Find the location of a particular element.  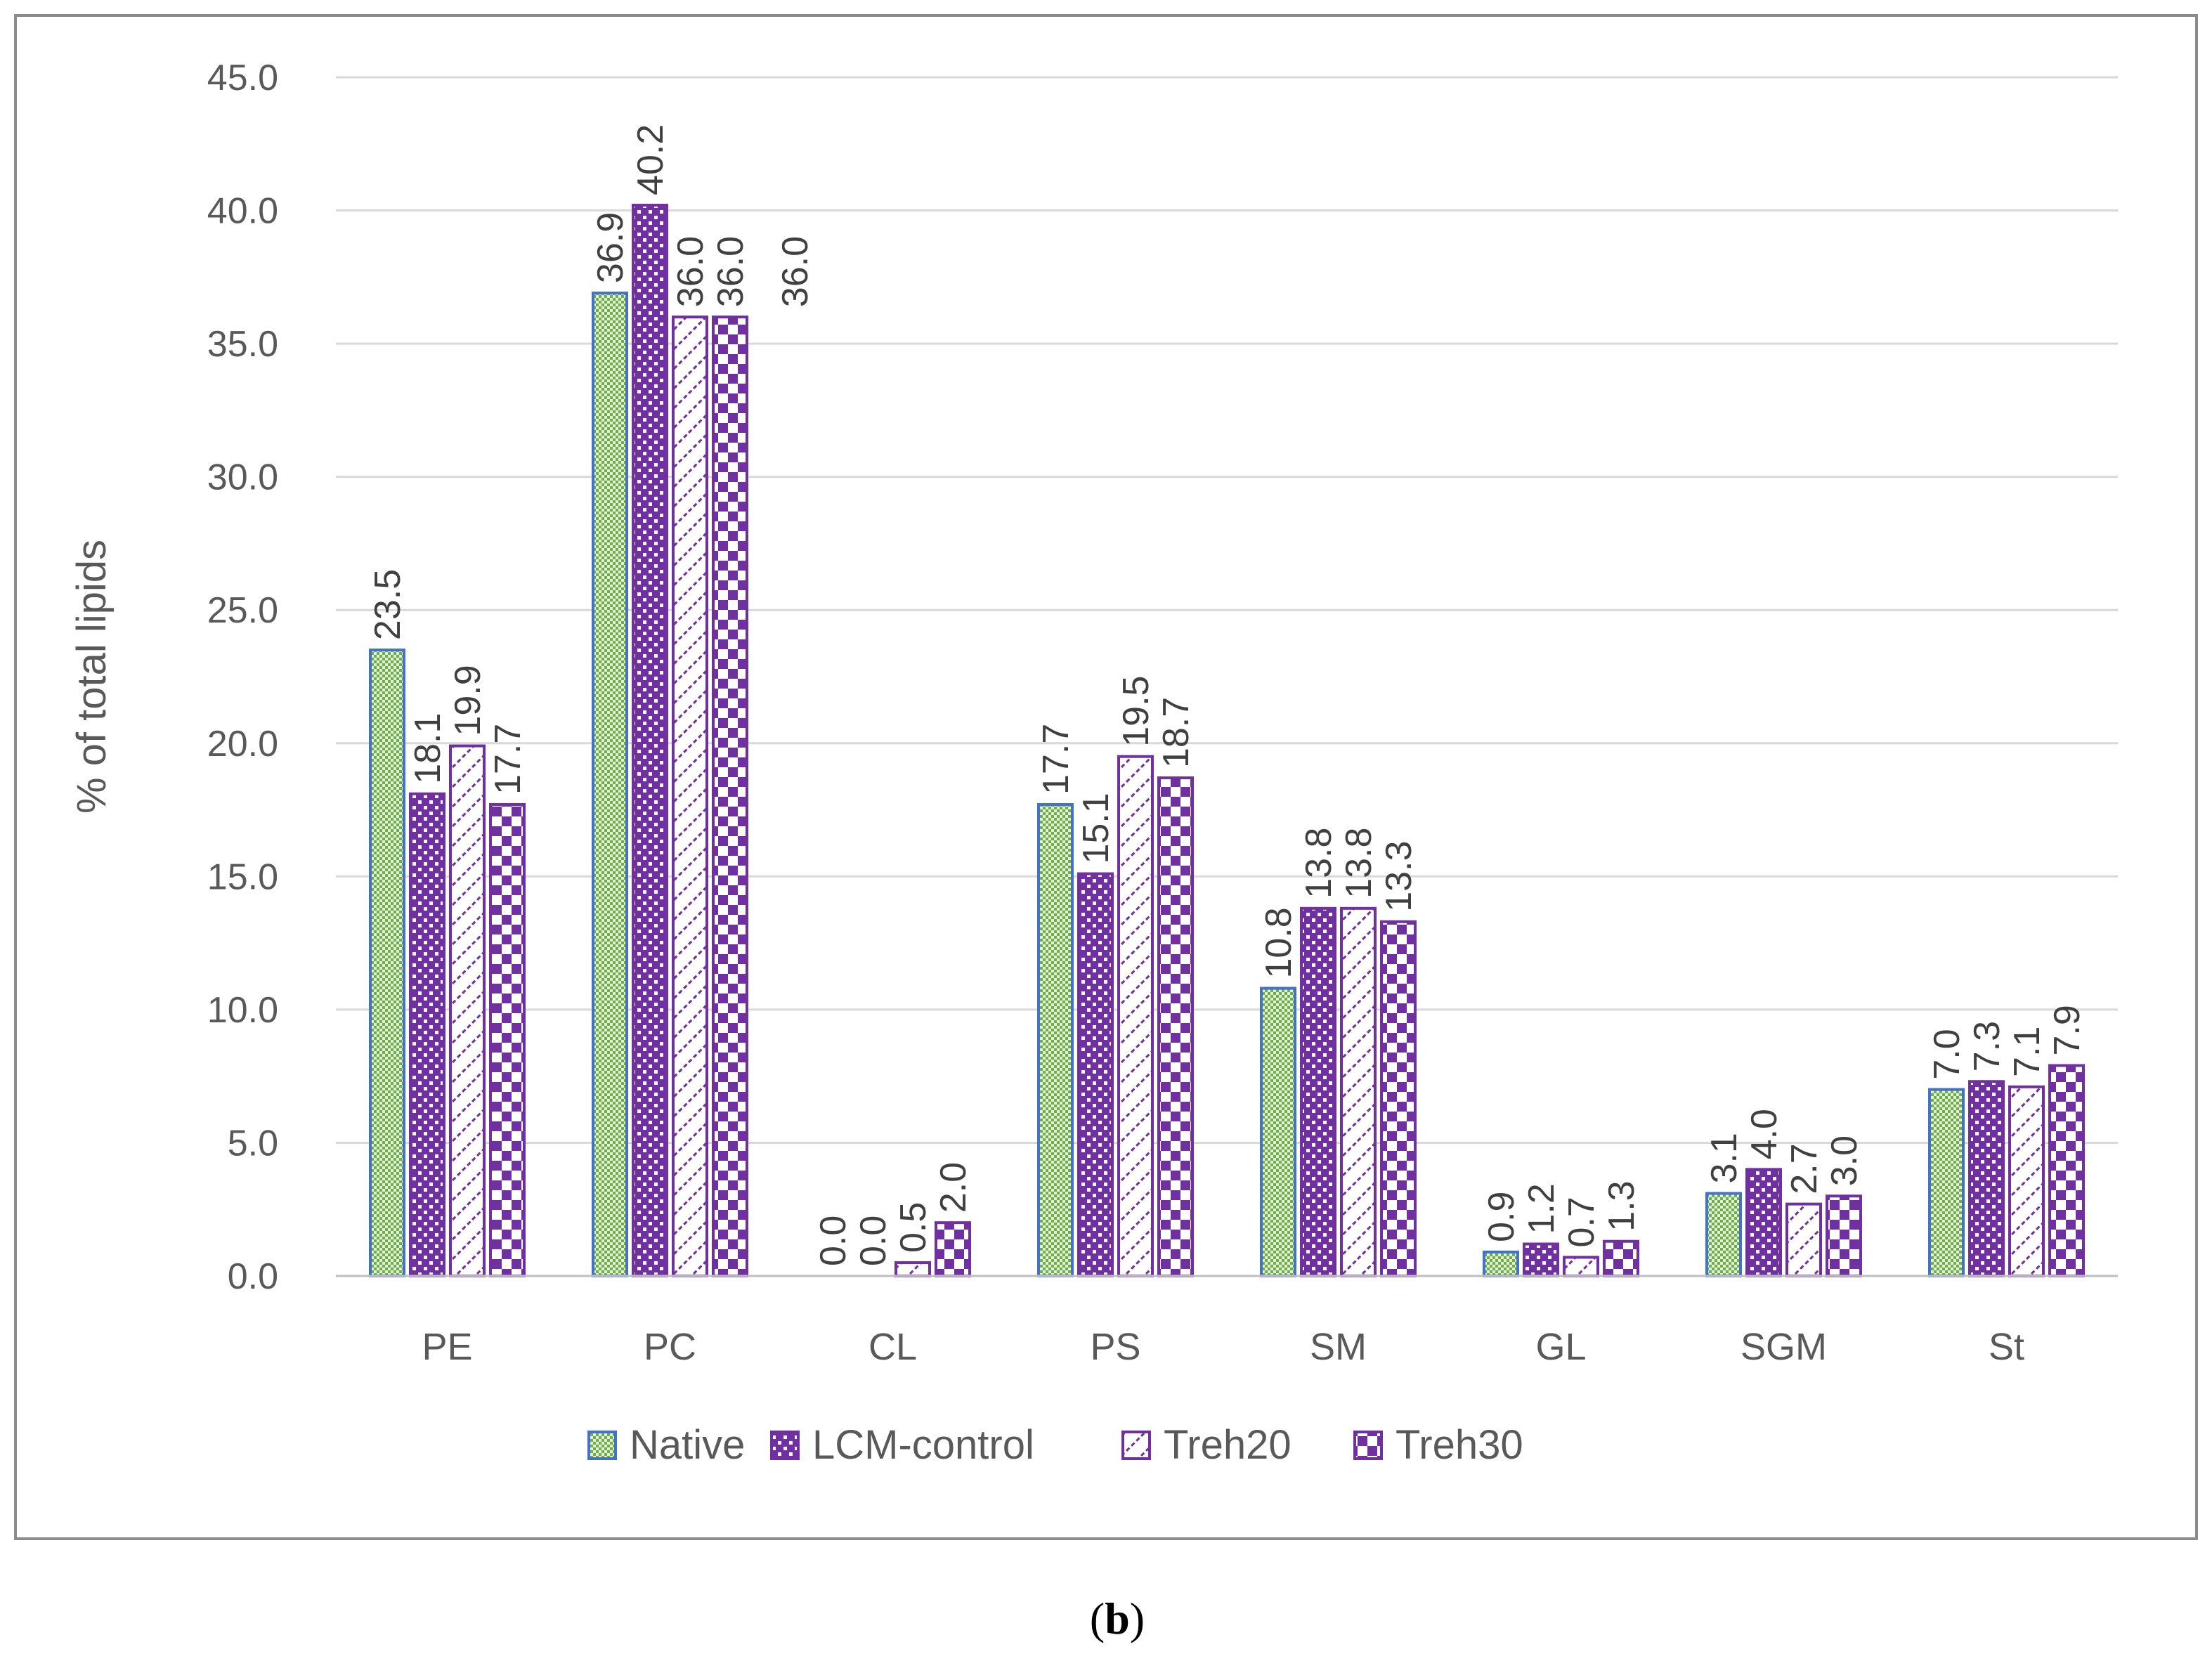

y-axis-title: % of total lipids is located at coordinates (92, 677).